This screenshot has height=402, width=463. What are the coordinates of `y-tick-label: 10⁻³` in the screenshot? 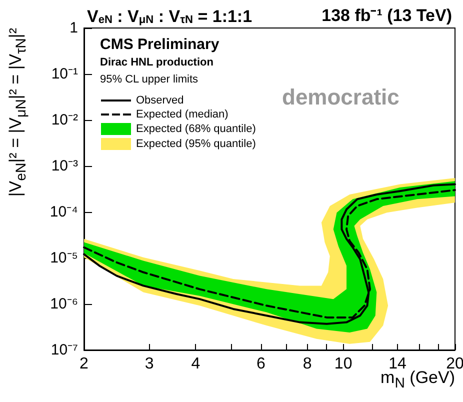 It's located at (64, 166).